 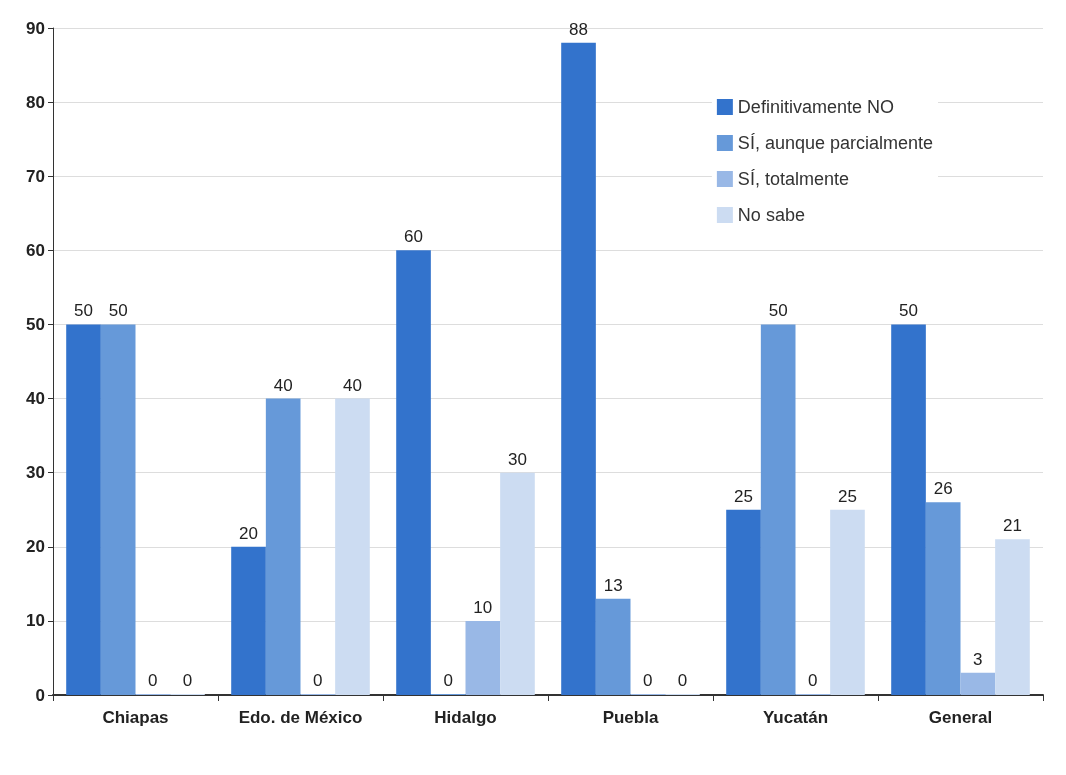 What do you see at coordinates (300, 717) in the screenshot?
I see `x-tick-label: Edo. de México` at bounding box center [300, 717].